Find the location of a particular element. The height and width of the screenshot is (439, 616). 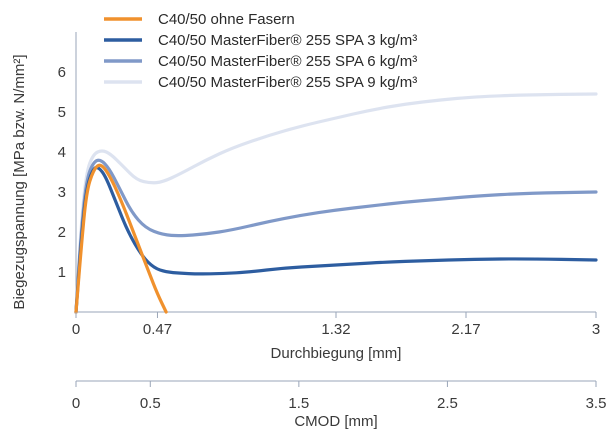

y-tick-label: 4 is located at coordinates (62, 152).